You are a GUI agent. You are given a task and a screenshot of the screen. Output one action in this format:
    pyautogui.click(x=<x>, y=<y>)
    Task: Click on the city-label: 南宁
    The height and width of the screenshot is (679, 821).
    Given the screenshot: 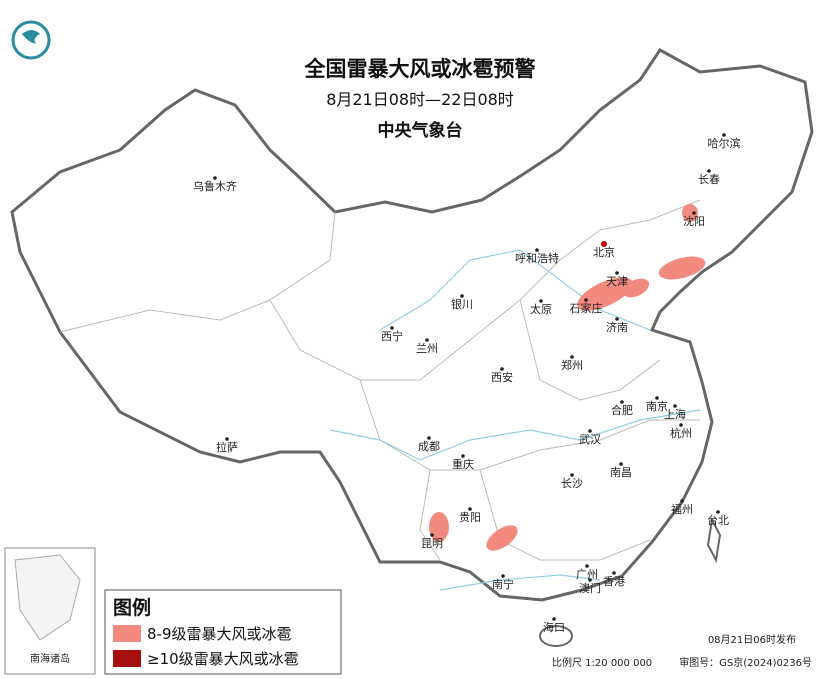 What is the action you would take?
    pyautogui.click(x=503, y=584)
    